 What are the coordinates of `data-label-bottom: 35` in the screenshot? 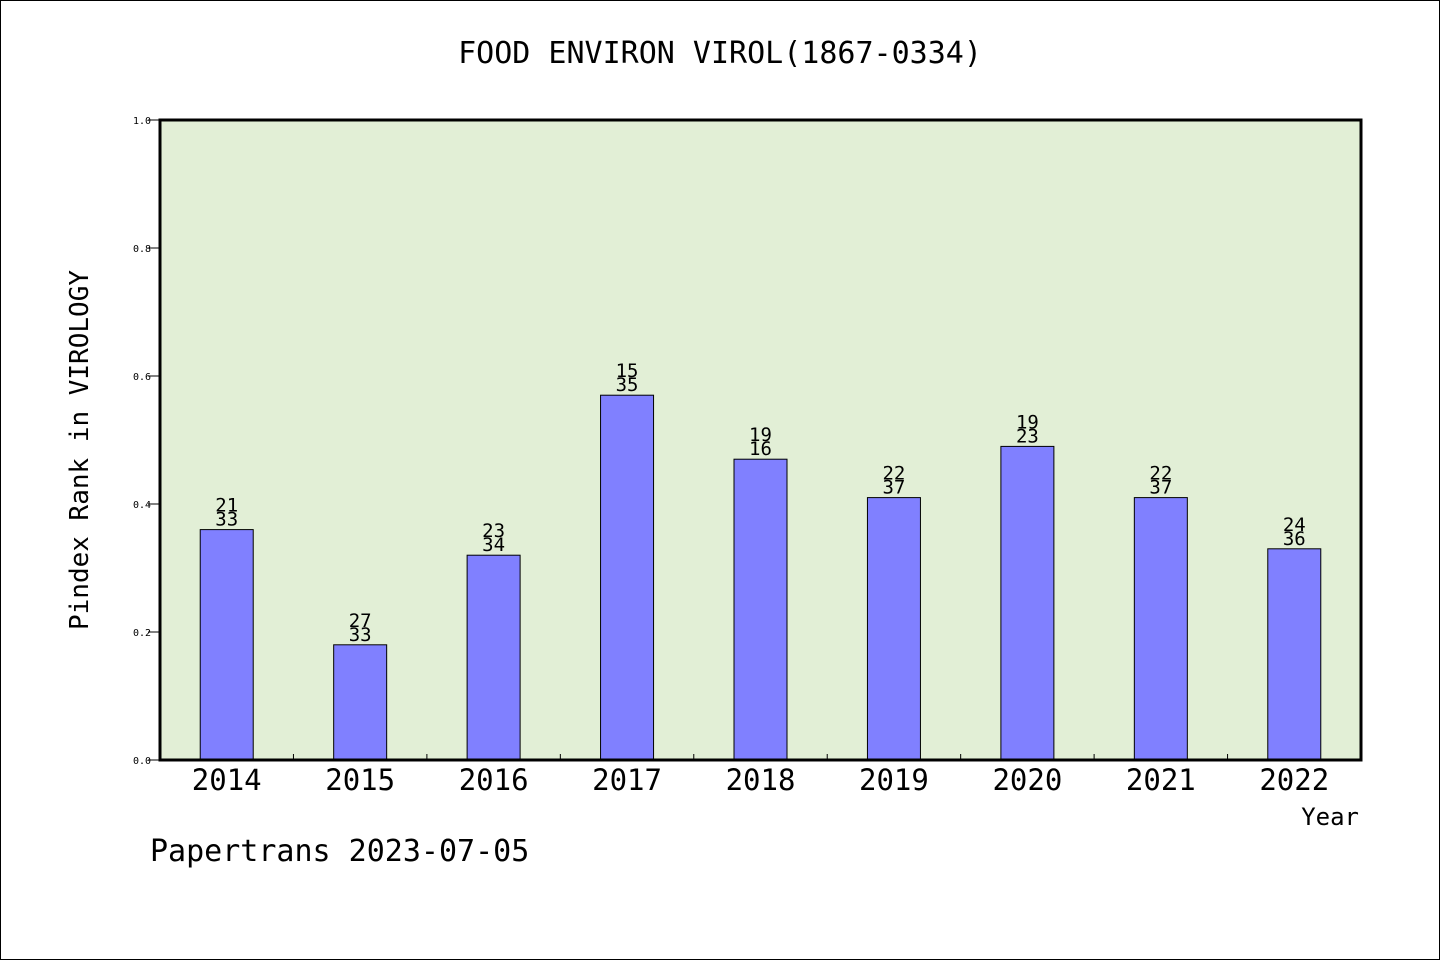 It's located at (627, 385).